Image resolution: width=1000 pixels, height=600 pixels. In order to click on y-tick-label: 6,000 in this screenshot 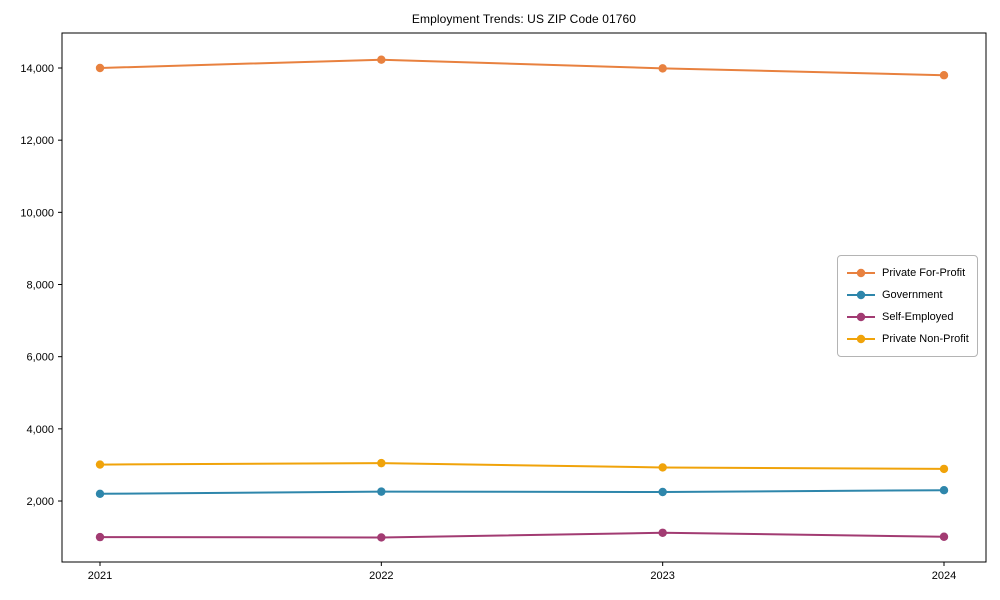, I will do `click(40, 358)`.